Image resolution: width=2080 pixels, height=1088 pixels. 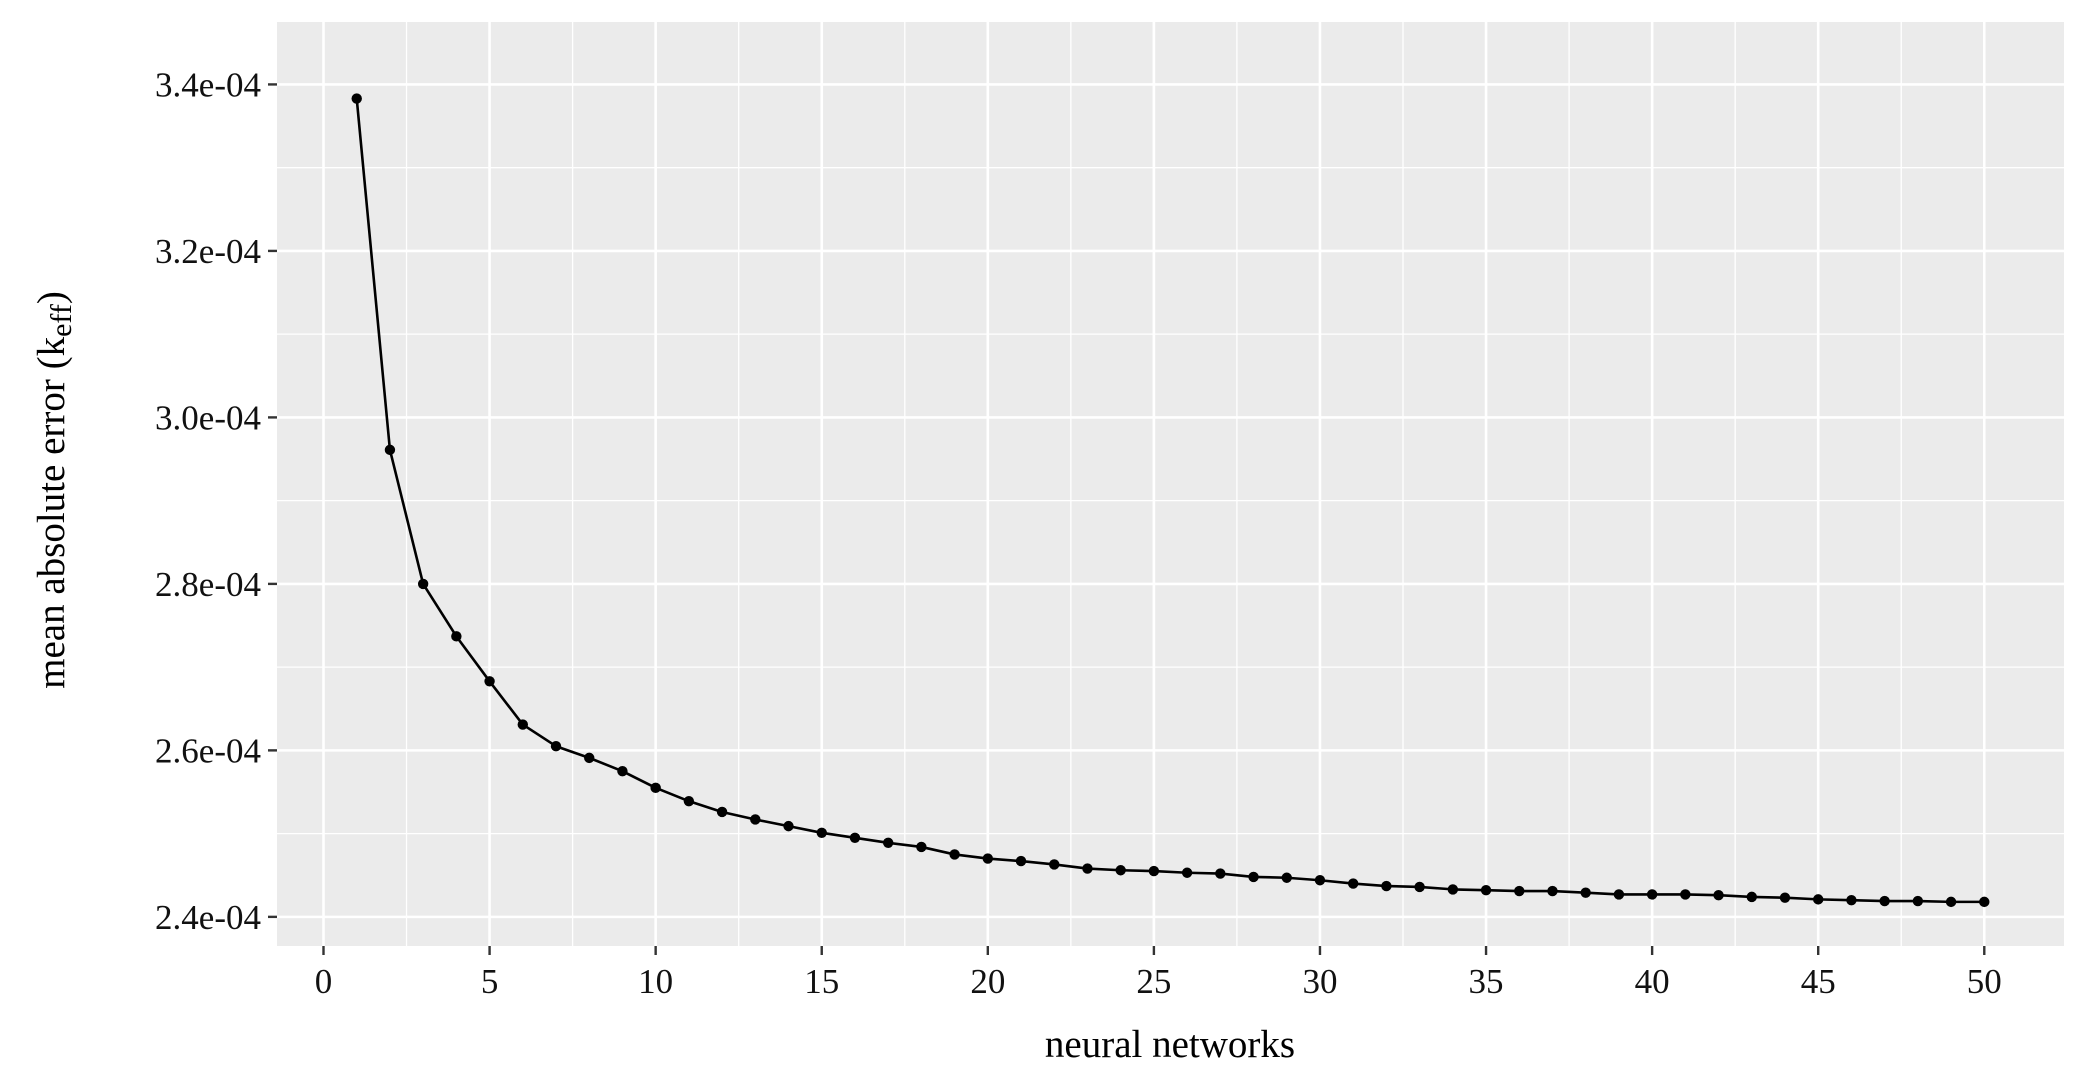 What do you see at coordinates (1319, 981) in the screenshot?
I see `x-tick-label: 30` at bounding box center [1319, 981].